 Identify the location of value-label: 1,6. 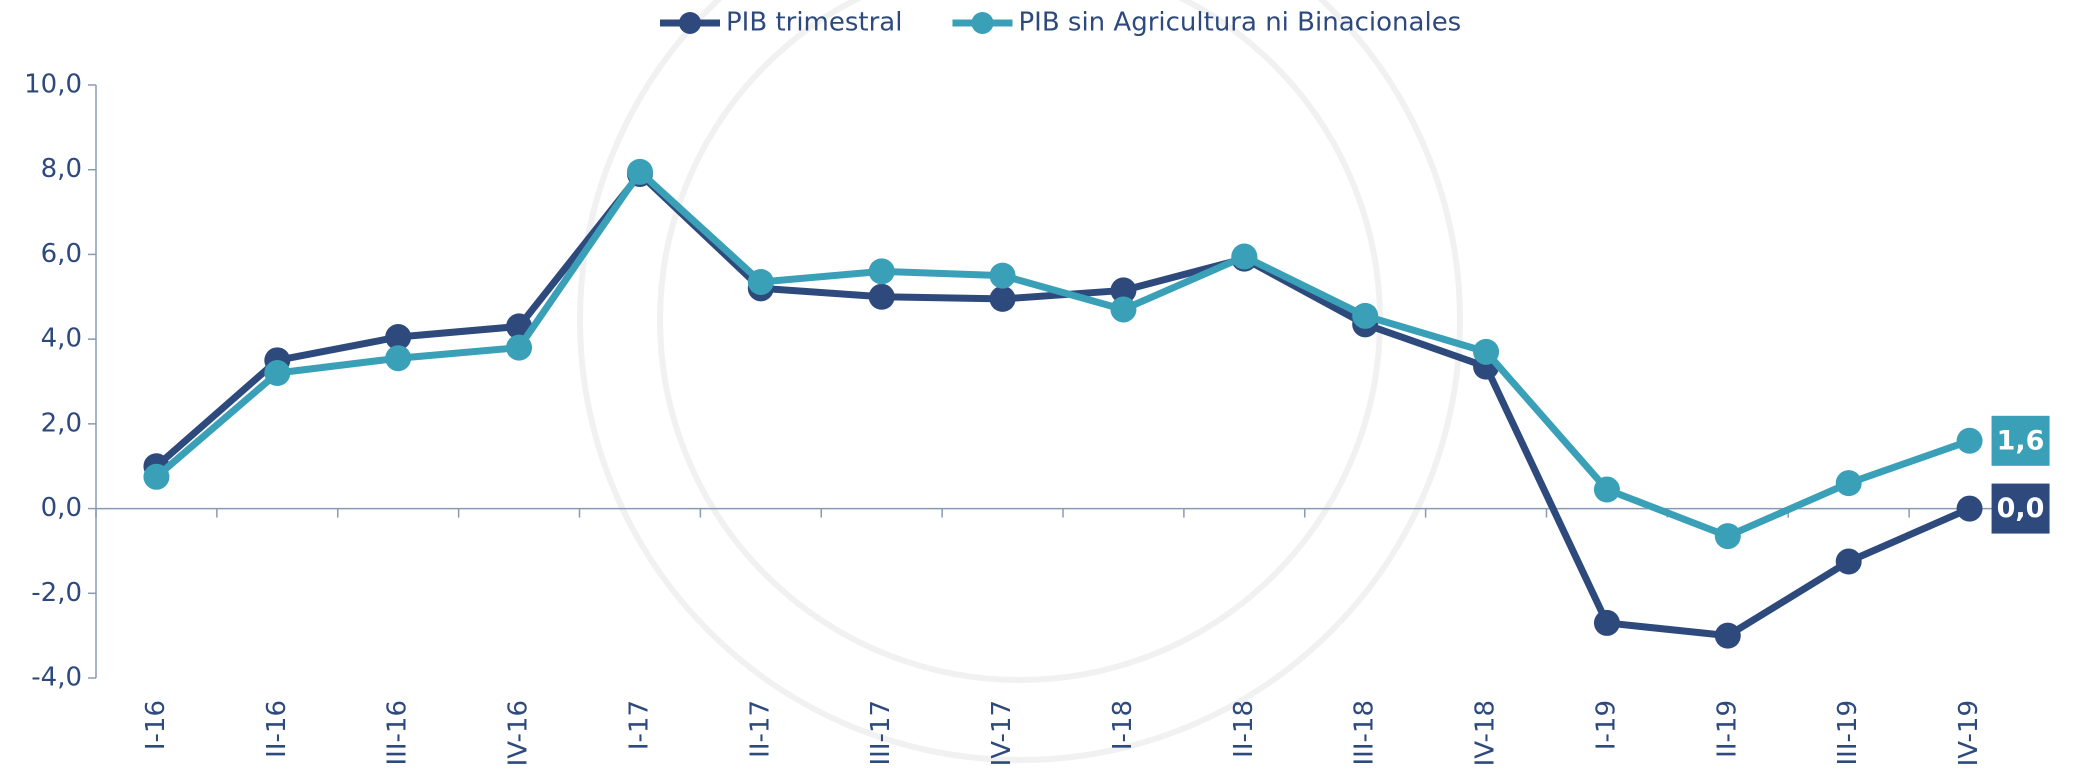
(2021, 440).